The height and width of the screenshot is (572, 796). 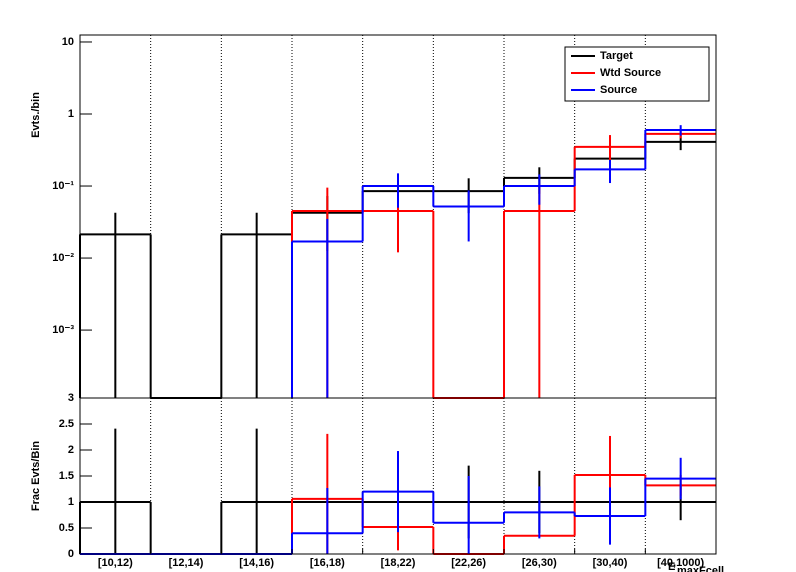 I want to click on y-tick-label: 2.5, so click(x=66, y=424).